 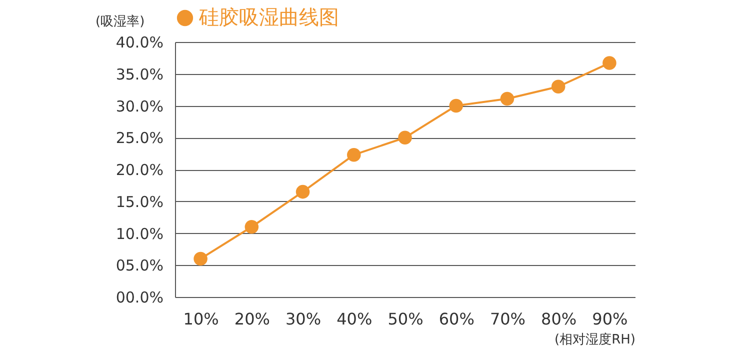 I want to click on x-axis-title: (相对湿度RH), so click(x=595, y=340).